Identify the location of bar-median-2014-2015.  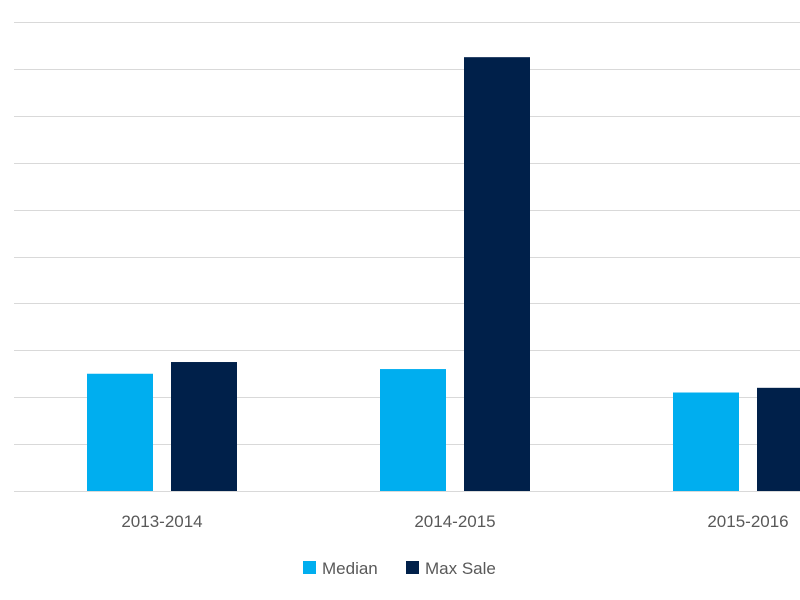
(413, 430).